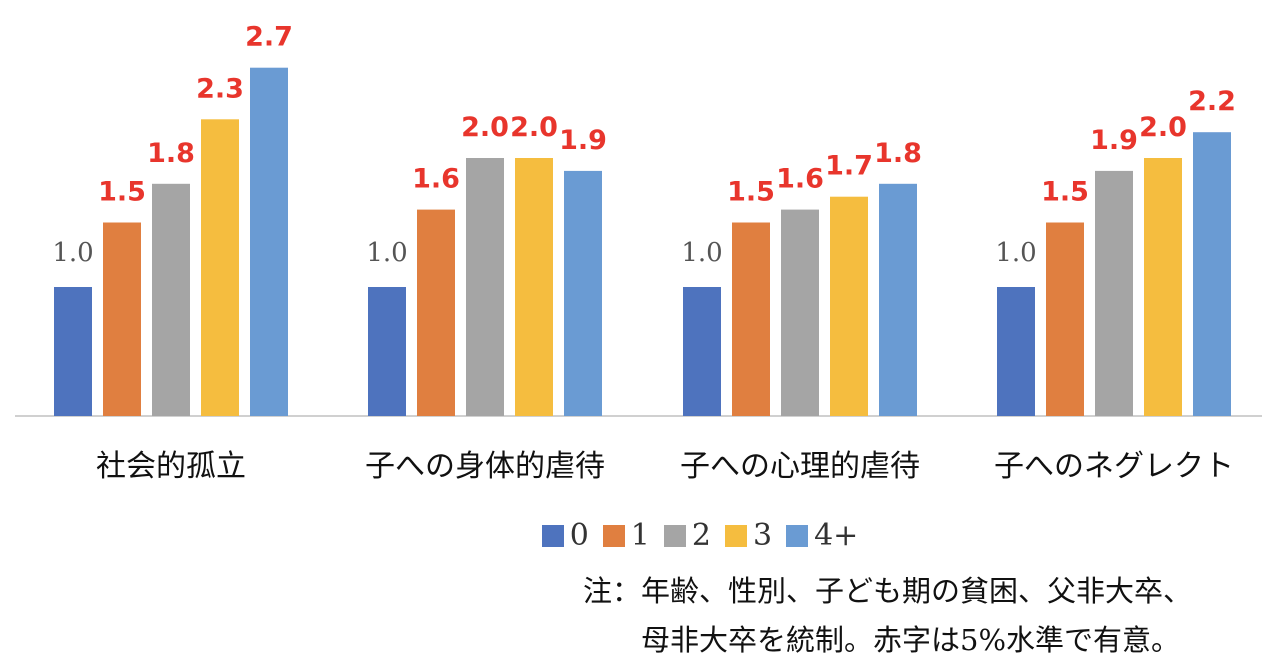  What do you see at coordinates (579, 535) in the screenshot?
I see `legend-label: 0` at bounding box center [579, 535].